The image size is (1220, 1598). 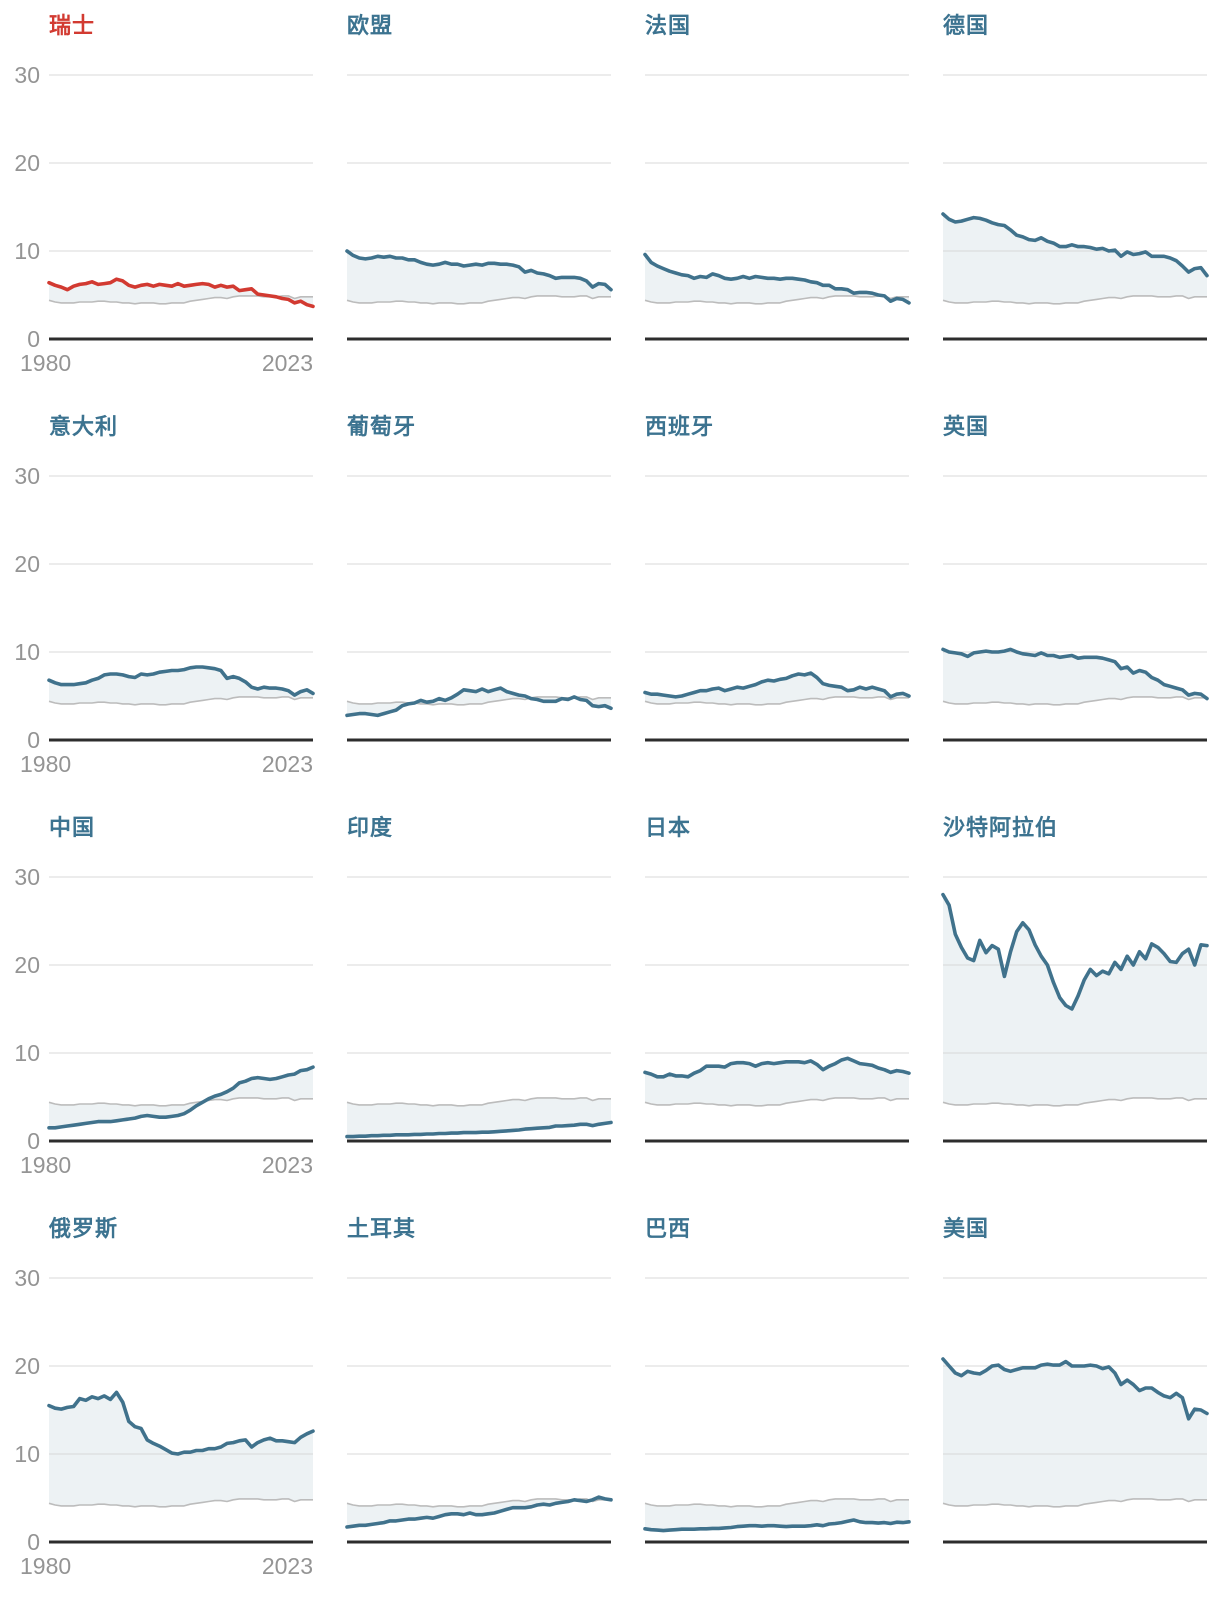 I want to click on chart-panel-germany: 德国, so click(x=1075, y=180).